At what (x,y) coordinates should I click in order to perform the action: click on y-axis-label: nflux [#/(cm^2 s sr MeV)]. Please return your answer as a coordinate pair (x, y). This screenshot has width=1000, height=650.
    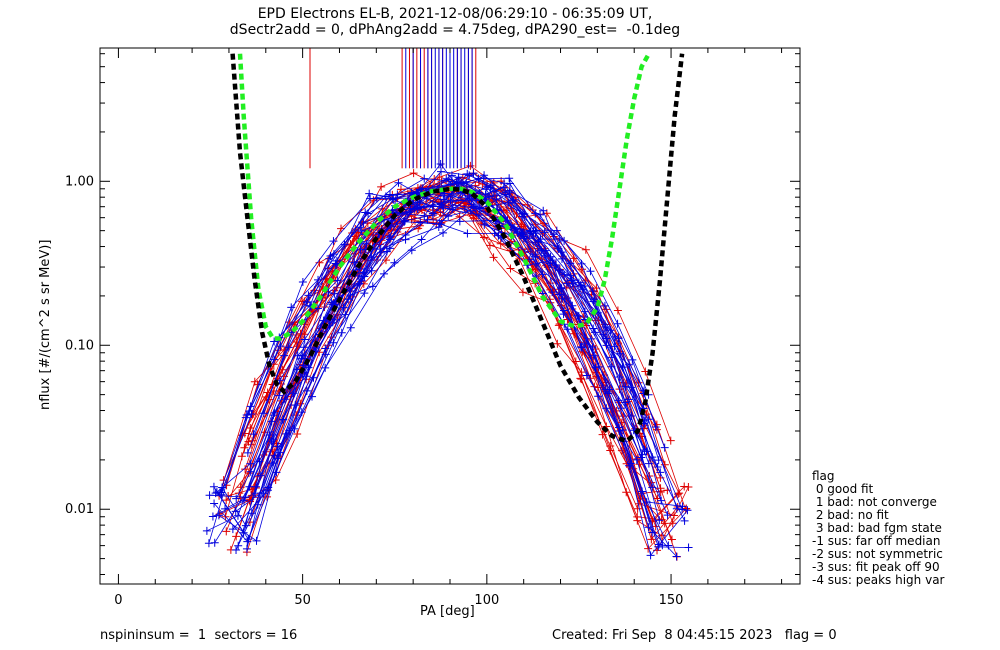
    Looking at the image, I should click on (45, 324).